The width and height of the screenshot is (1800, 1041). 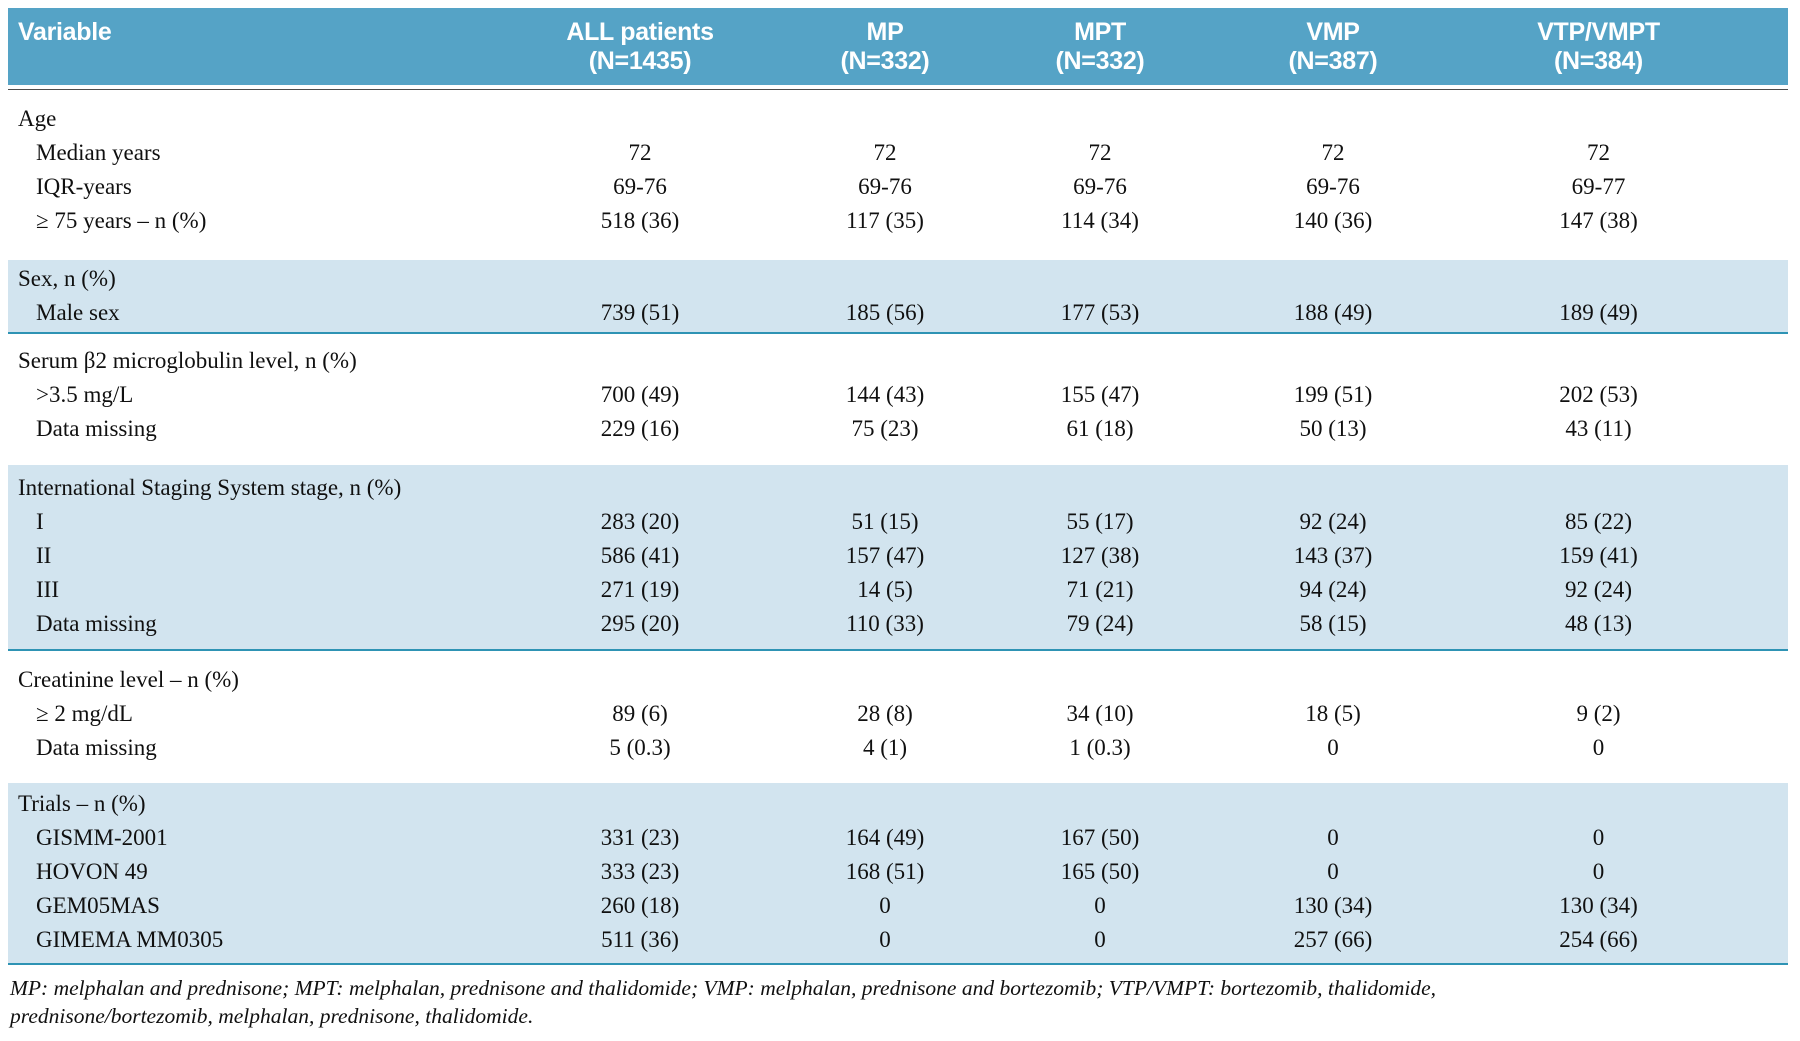 I want to click on table-row: Data missing 5 (0.3) 4 (1) 1 (0.3) 0 0, so click(x=898, y=748).